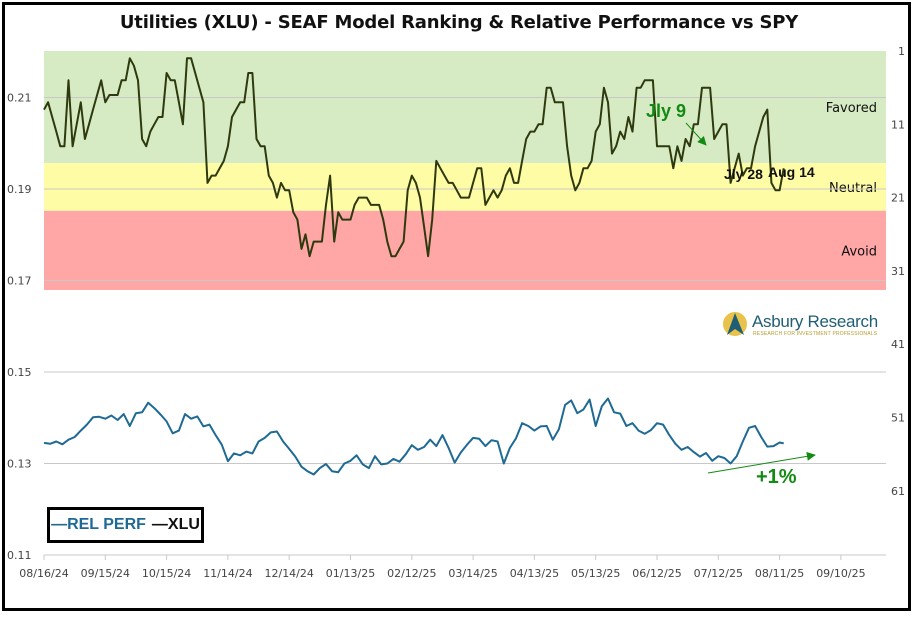 The height and width of the screenshot is (620, 918). I want to click on legend: —REL PERF —XLU, so click(125, 525).